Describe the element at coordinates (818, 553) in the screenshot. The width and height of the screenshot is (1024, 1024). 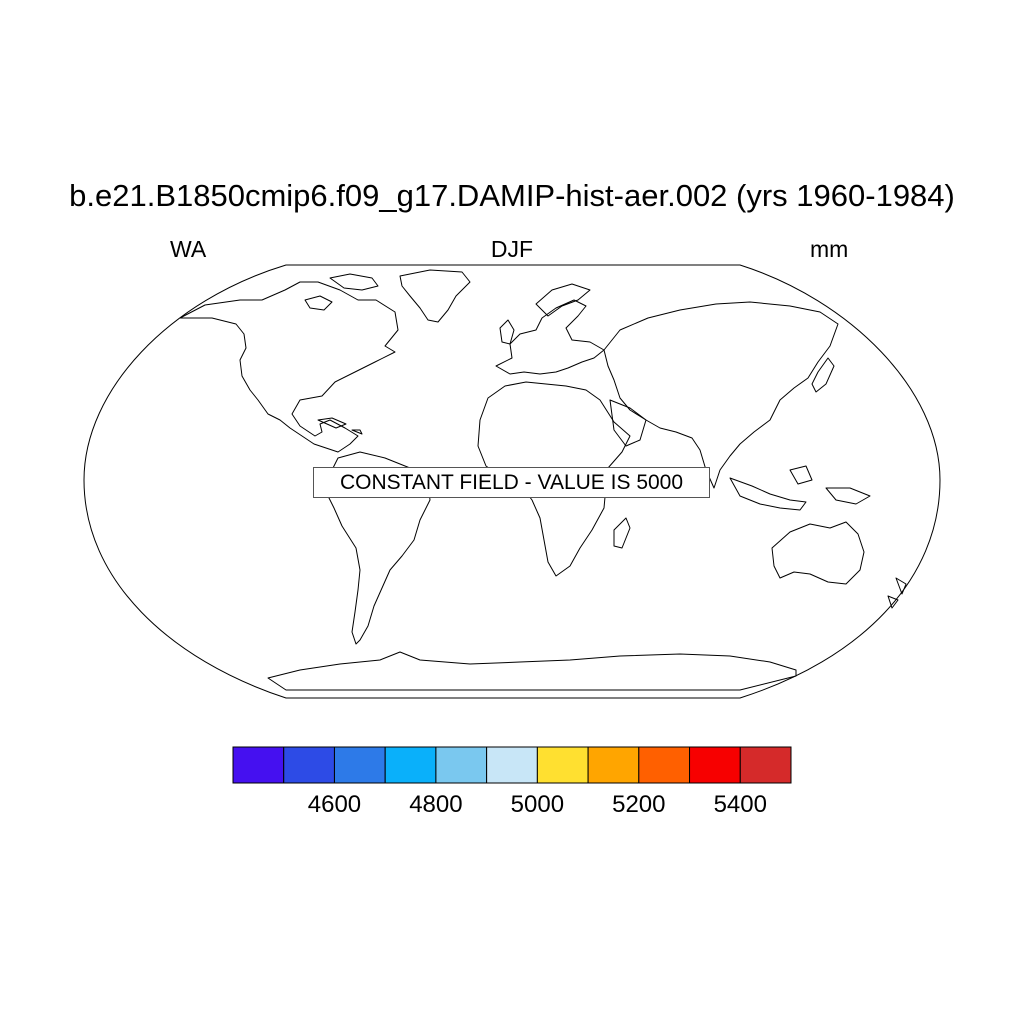
I see `coastline-australia` at that location.